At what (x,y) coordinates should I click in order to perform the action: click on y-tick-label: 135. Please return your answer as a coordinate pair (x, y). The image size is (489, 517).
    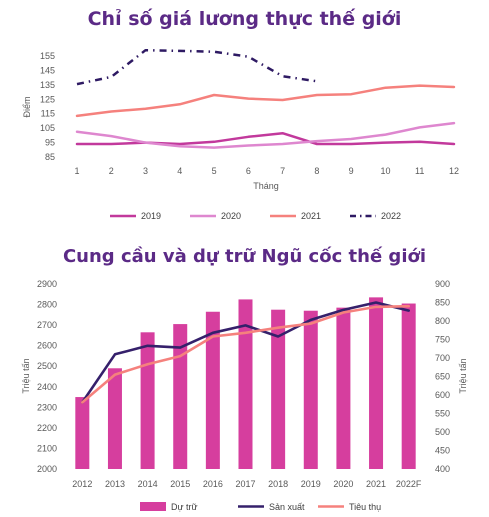
    Looking at the image, I should click on (47, 85).